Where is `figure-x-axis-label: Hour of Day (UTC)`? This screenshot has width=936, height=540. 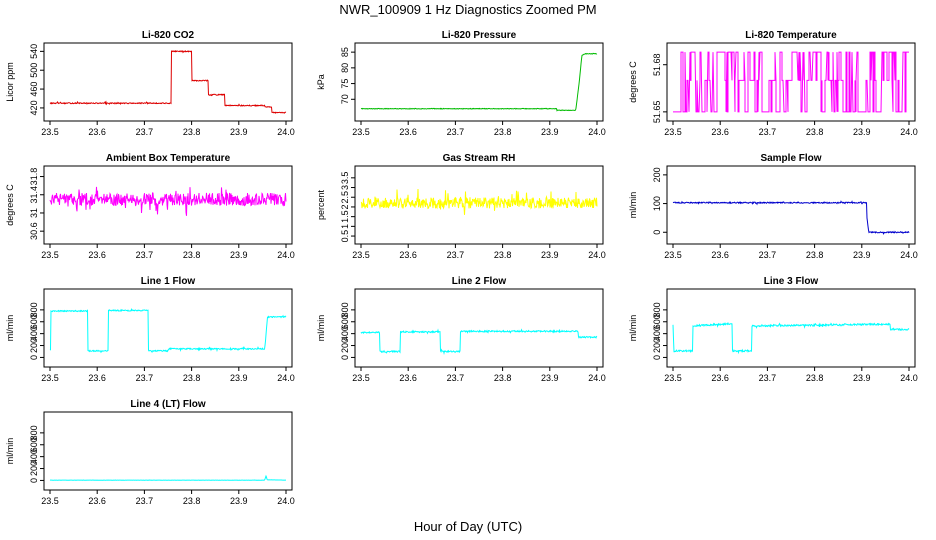
figure-x-axis-label: Hour of Day (UTC) is located at coordinates (468, 526).